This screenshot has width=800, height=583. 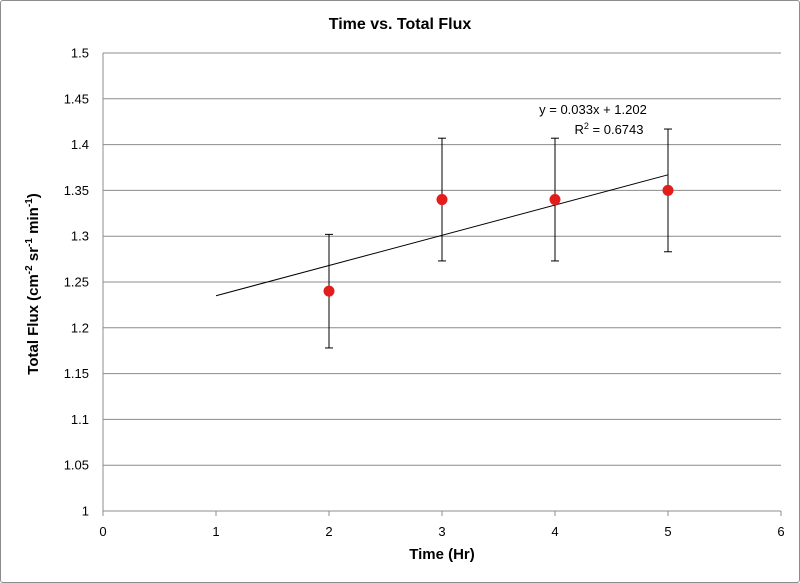 What do you see at coordinates (586, 126) in the screenshot?
I see `r-squared-superscript: 2` at bounding box center [586, 126].